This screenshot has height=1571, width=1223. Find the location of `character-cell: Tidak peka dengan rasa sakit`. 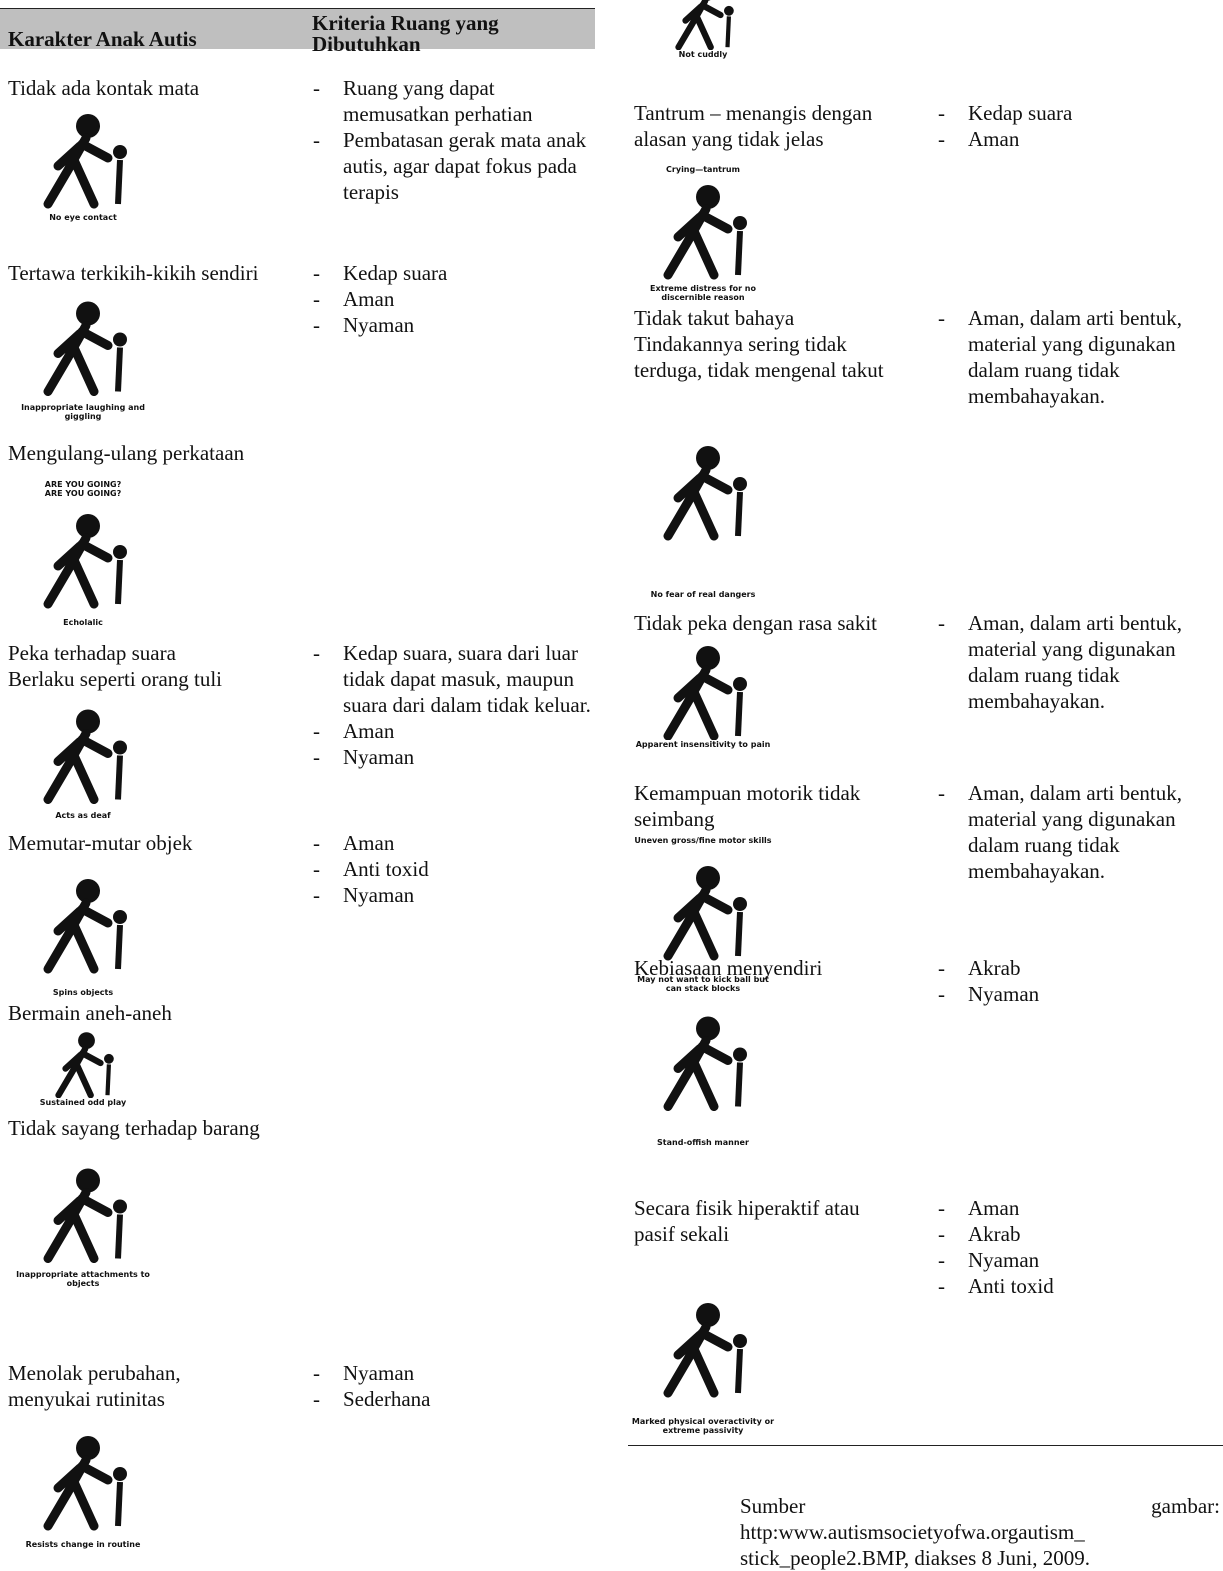

character-cell: Tidak peka dengan rasa sakit is located at coordinates (784, 623).